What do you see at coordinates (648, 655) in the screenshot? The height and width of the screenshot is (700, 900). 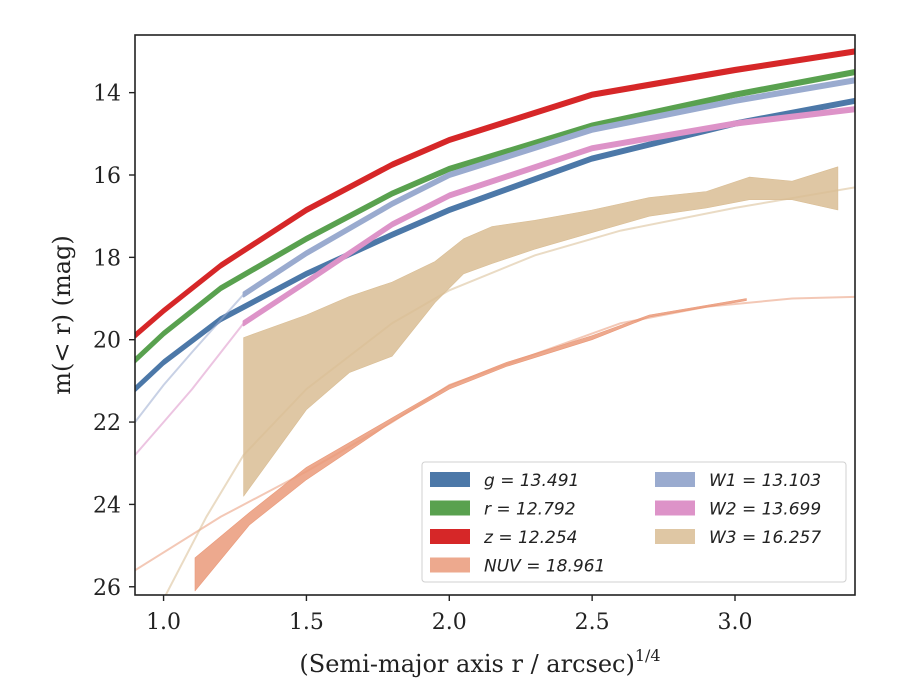 I see `x-axis-title-superscript: 1/4` at bounding box center [648, 655].